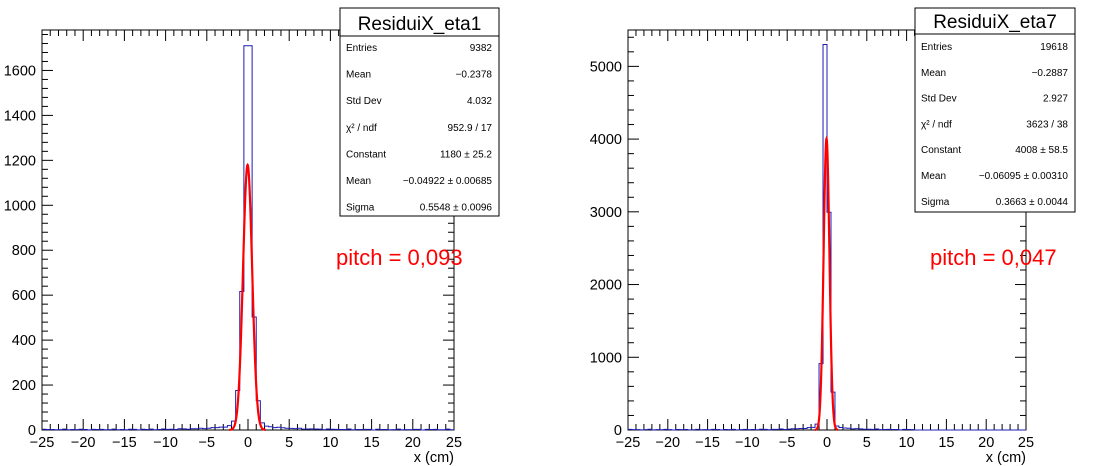 This screenshot has height=466, width=1102. What do you see at coordinates (1054, 47) in the screenshot?
I see `stats-row-value: 19618` at bounding box center [1054, 47].